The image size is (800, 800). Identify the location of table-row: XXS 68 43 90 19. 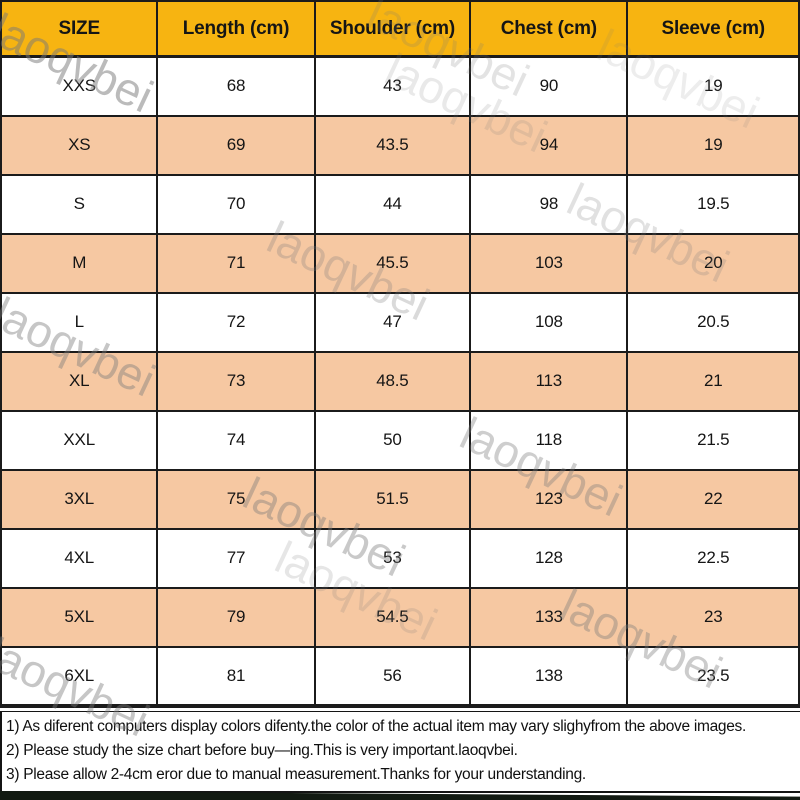
(400, 86).